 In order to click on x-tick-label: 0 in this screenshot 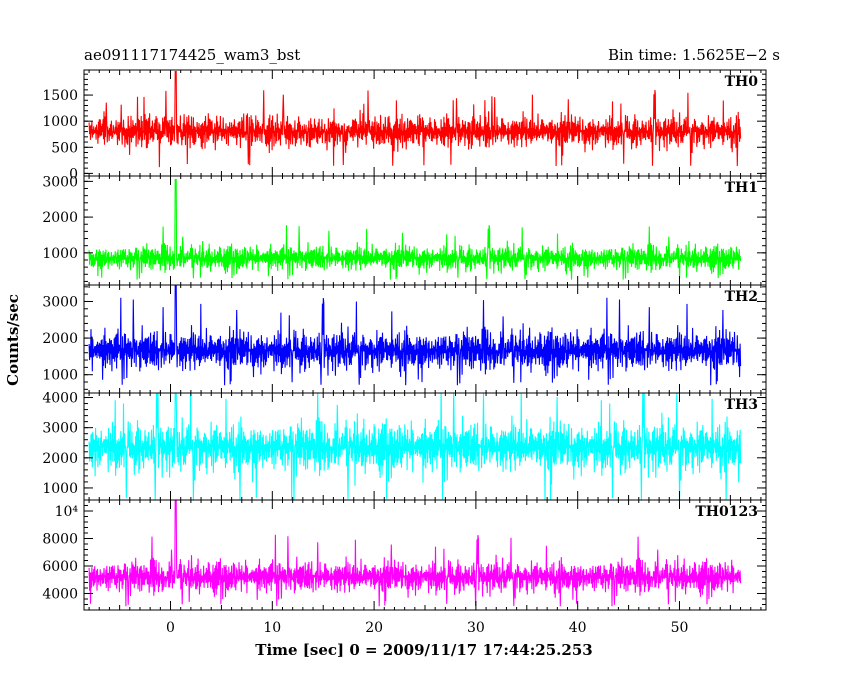, I will do `click(170, 628)`.